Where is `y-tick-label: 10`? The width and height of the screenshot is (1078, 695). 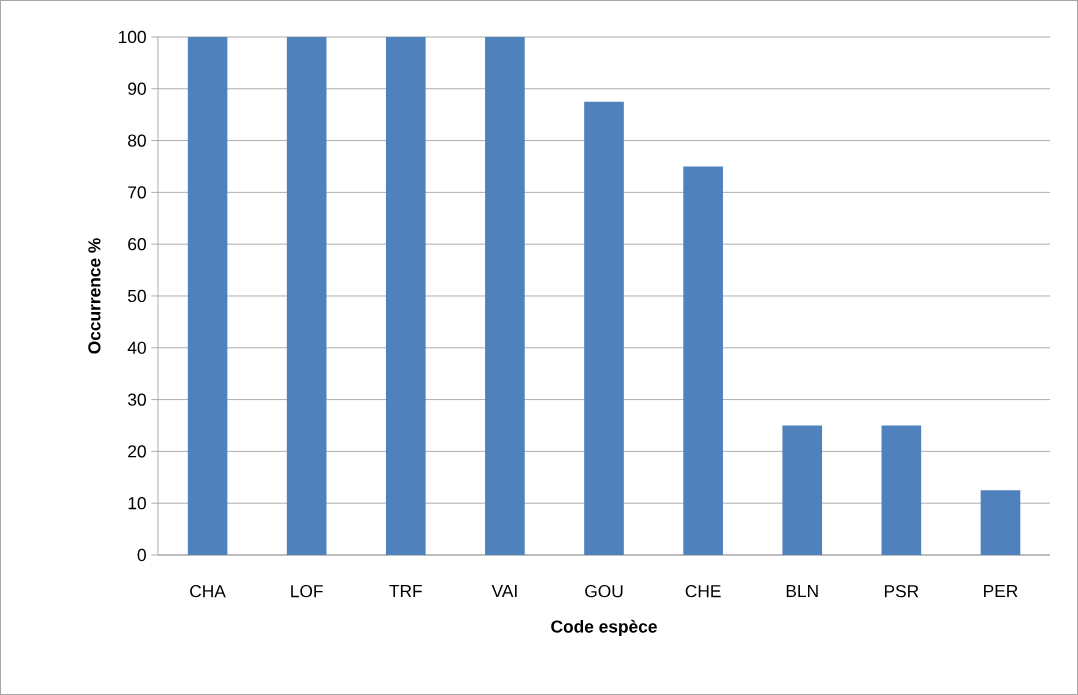
y-tick-label: 10 is located at coordinates (137, 503).